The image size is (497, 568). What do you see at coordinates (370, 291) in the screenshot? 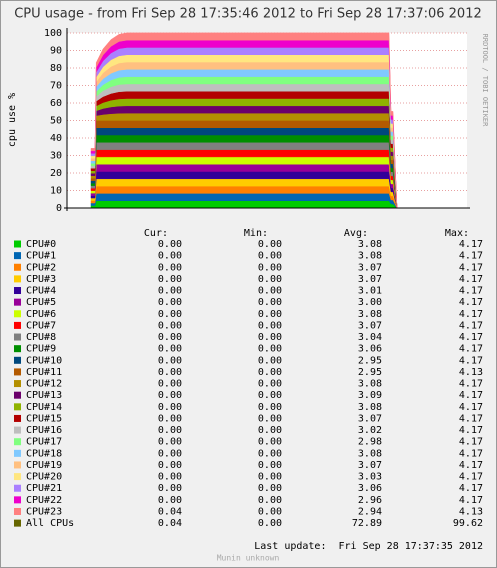
I see `stat-value: 3.01` at bounding box center [370, 291].